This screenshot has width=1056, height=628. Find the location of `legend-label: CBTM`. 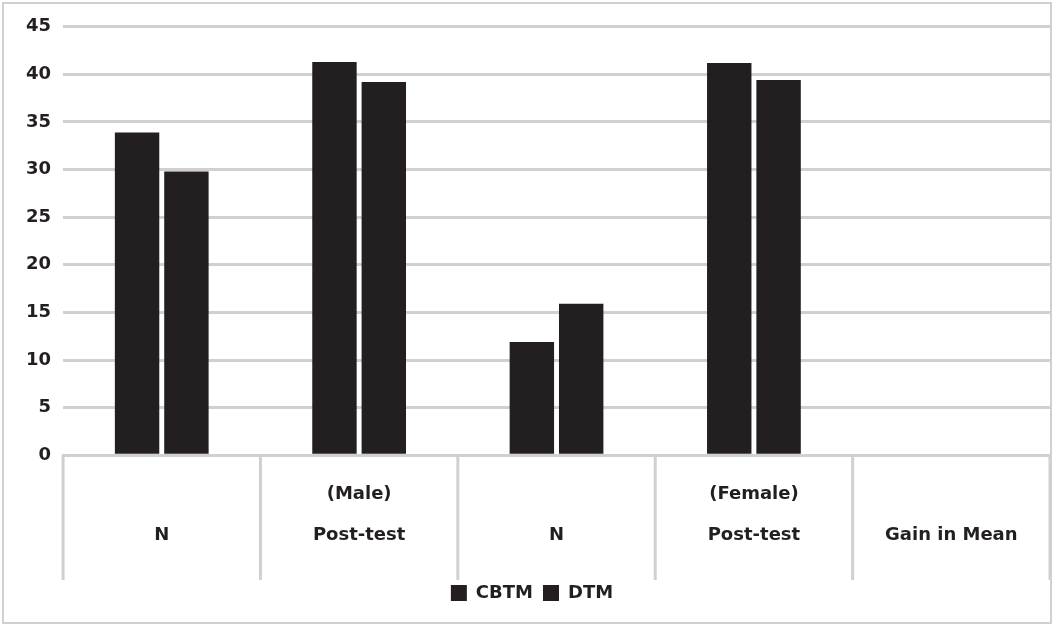

legend-label: CBTM is located at coordinates (504, 591).